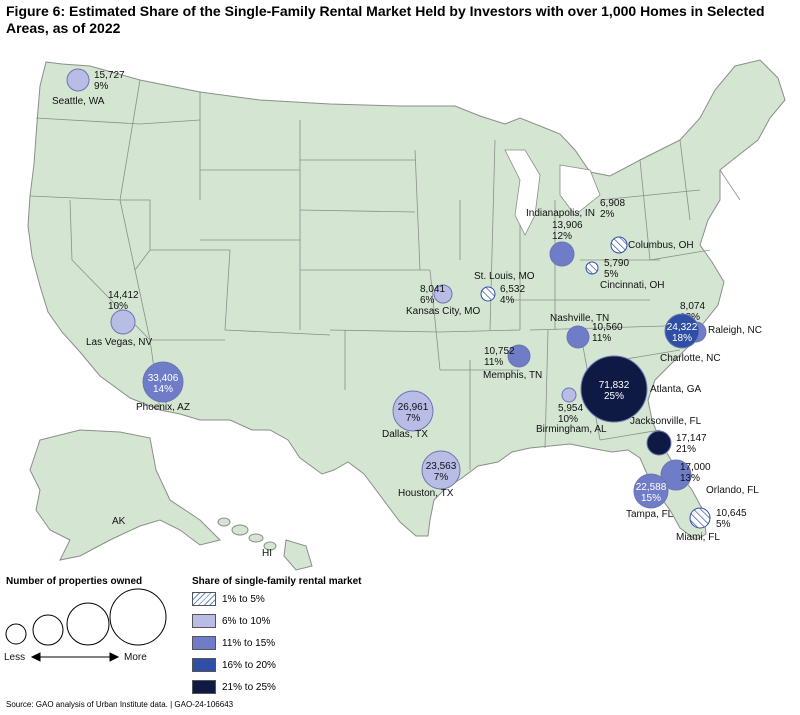 This screenshot has height=715, width=800. I want to click on city-name-raleigh-nc: Raleigh, NC, so click(735, 330).